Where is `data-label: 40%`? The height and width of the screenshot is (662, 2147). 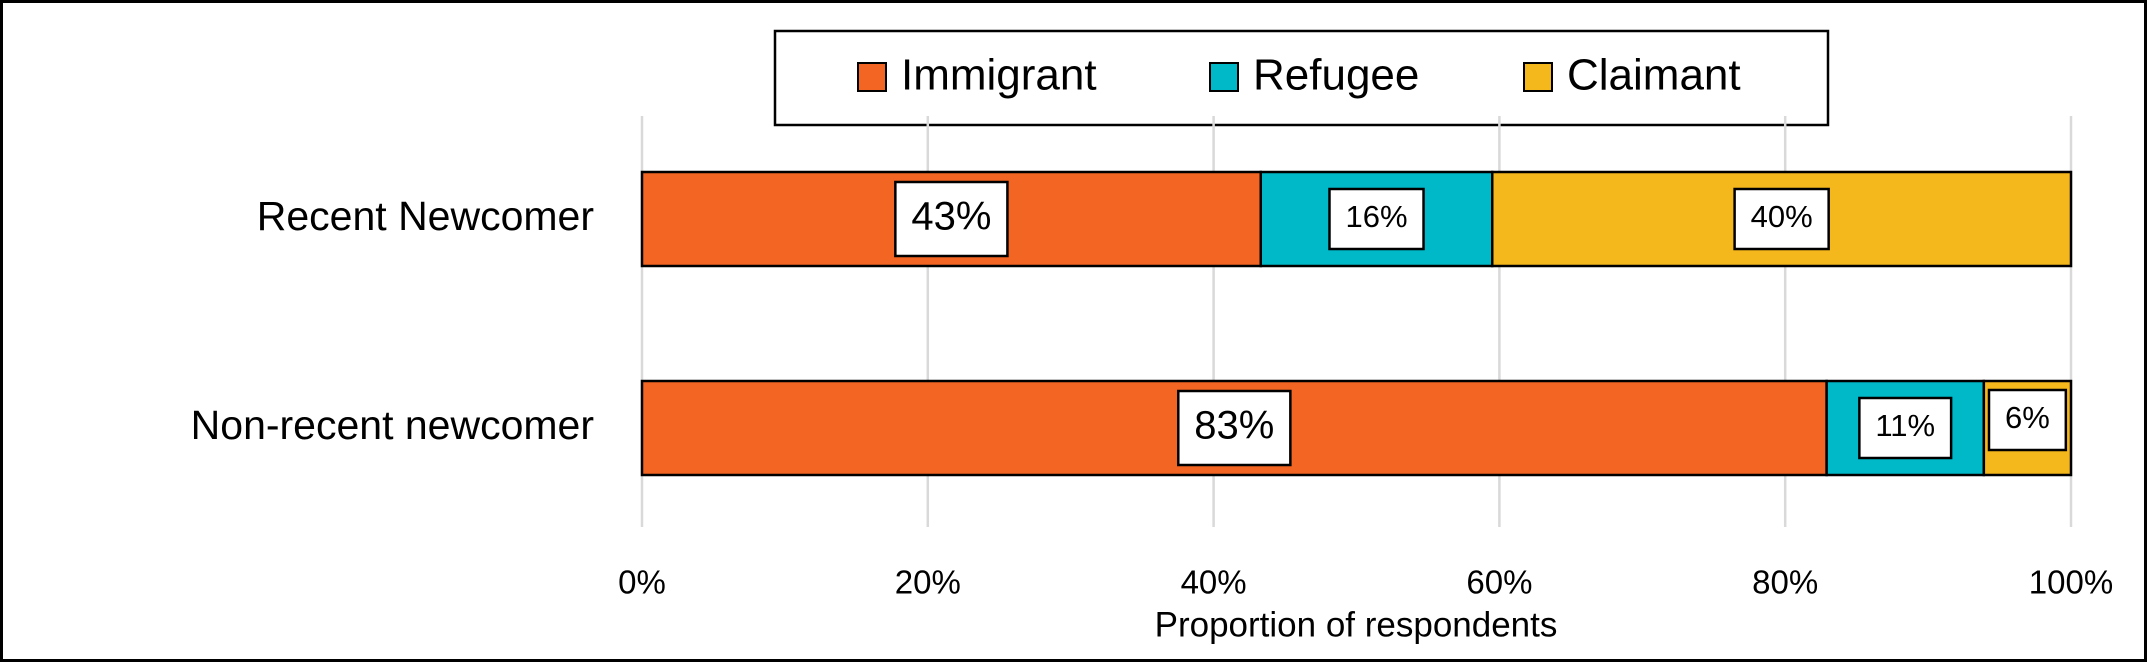 data-label: 40% is located at coordinates (1781, 219).